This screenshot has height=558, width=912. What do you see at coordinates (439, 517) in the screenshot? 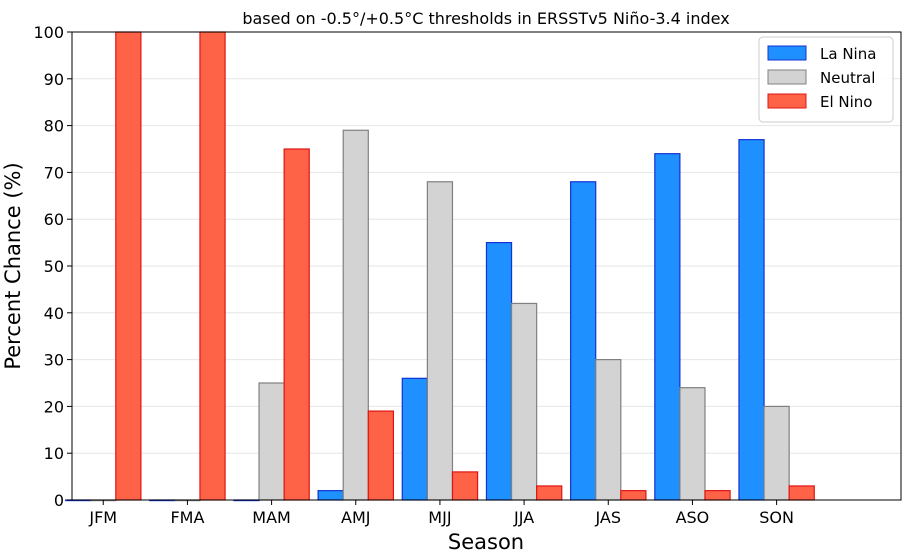
I see `x-tick-label: MJJ` at bounding box center [439, 517].